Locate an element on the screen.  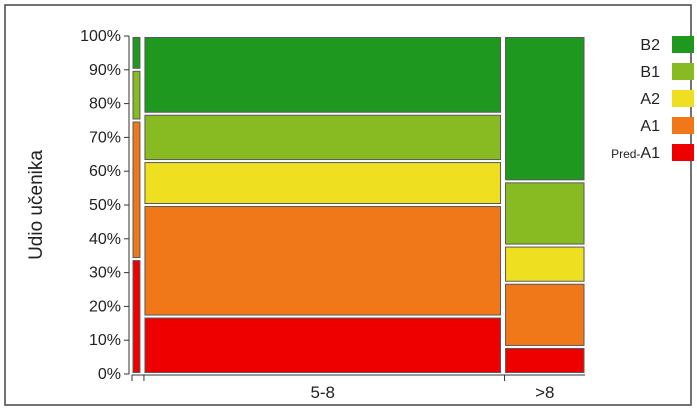
y-tick-label: 10% is located at coordinates (105, 340).